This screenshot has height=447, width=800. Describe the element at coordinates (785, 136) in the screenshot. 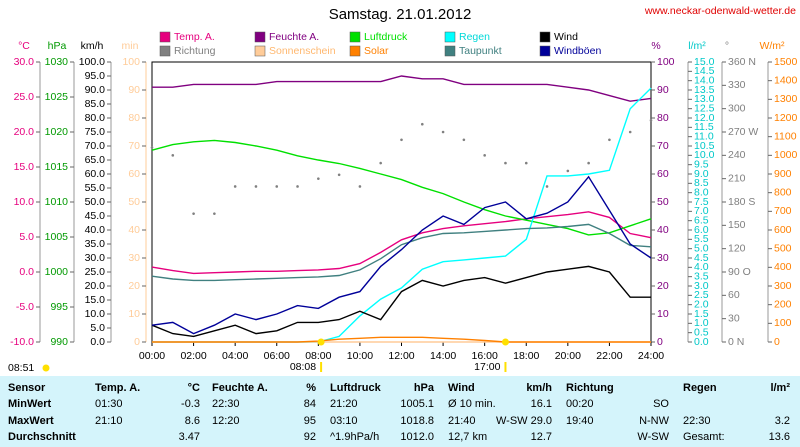

I see `y-tick-label: 1100` at that location.